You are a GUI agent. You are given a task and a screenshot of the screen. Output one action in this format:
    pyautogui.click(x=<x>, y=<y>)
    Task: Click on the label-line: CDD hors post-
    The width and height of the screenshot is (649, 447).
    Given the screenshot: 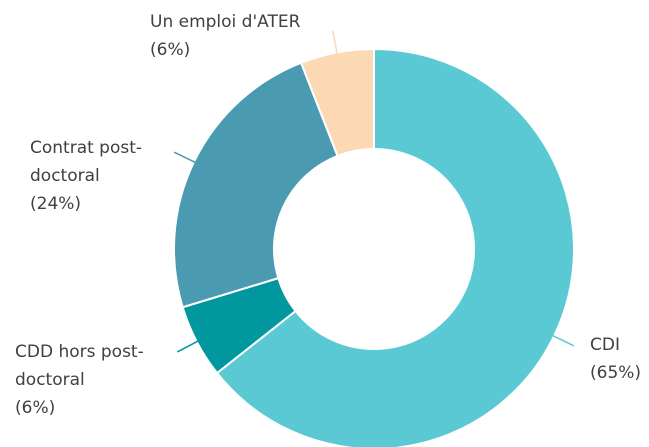 What is the action you would take?
    pyautogui.click(x=79, y=352)
    